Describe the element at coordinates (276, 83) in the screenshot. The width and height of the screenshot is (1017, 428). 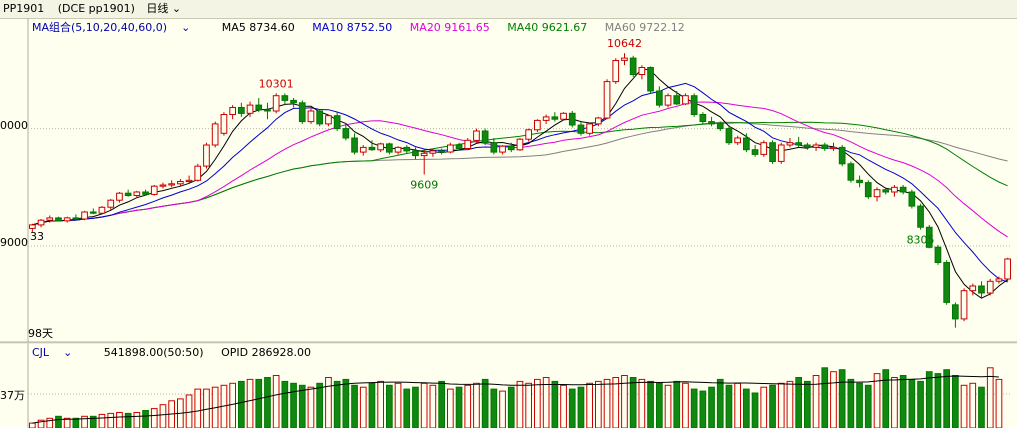
I see `price-label-high1: 10301` at that location.